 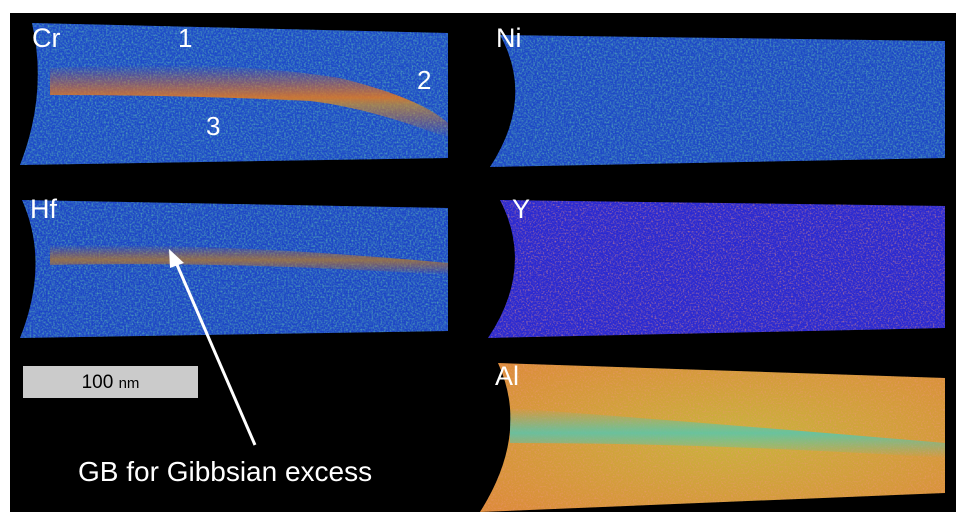 I want to click on y-map, so click(x=716, y=269).